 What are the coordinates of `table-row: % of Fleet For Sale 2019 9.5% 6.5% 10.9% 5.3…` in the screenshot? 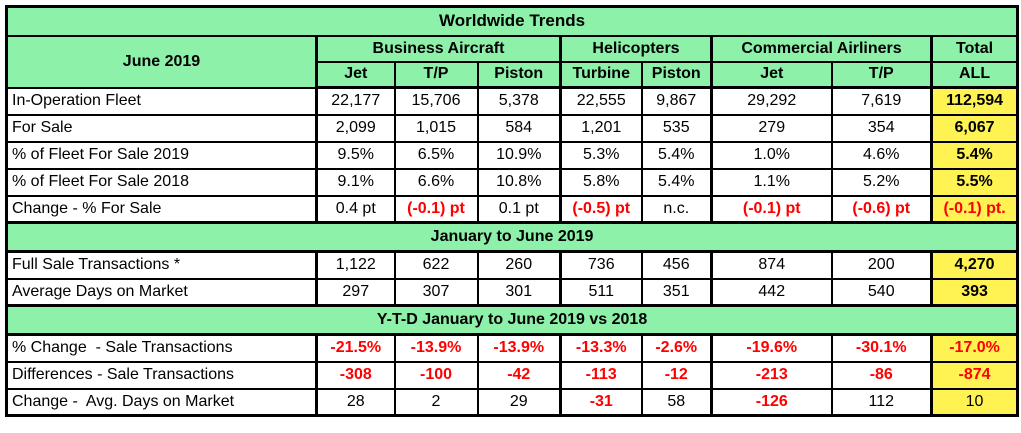 It's located at (512, 155).